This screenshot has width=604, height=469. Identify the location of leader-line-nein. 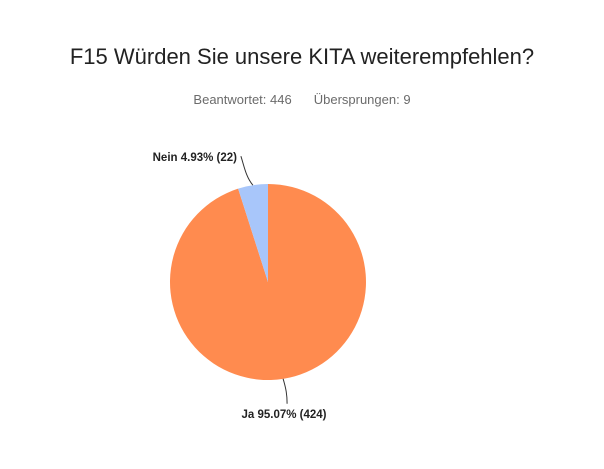
(247, 171).